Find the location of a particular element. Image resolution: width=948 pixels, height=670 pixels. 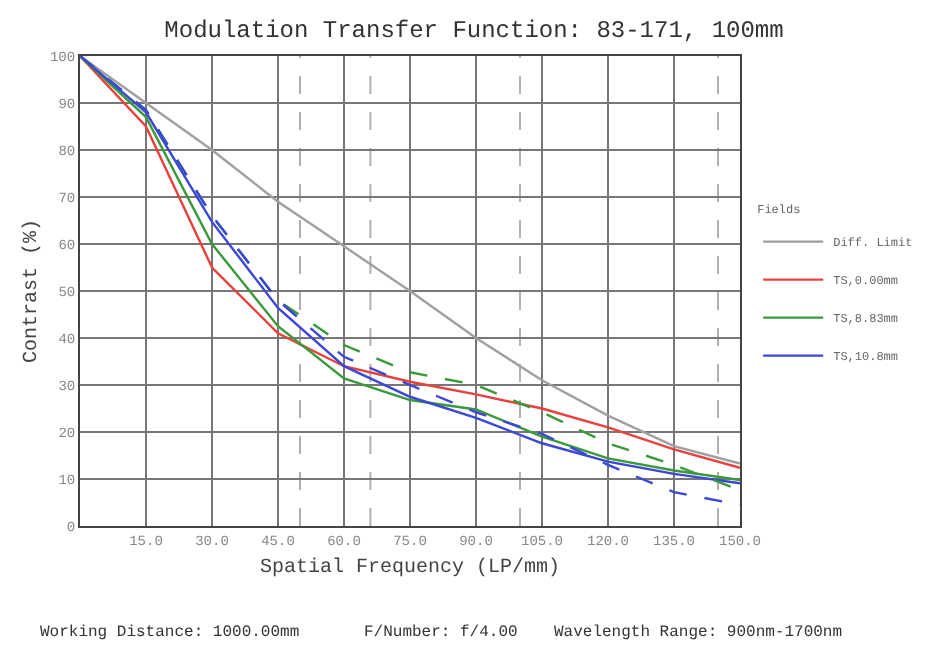

chart-title: Modulation Transfer Function: 83-171, 100mm is located at coordinates (474, 30).